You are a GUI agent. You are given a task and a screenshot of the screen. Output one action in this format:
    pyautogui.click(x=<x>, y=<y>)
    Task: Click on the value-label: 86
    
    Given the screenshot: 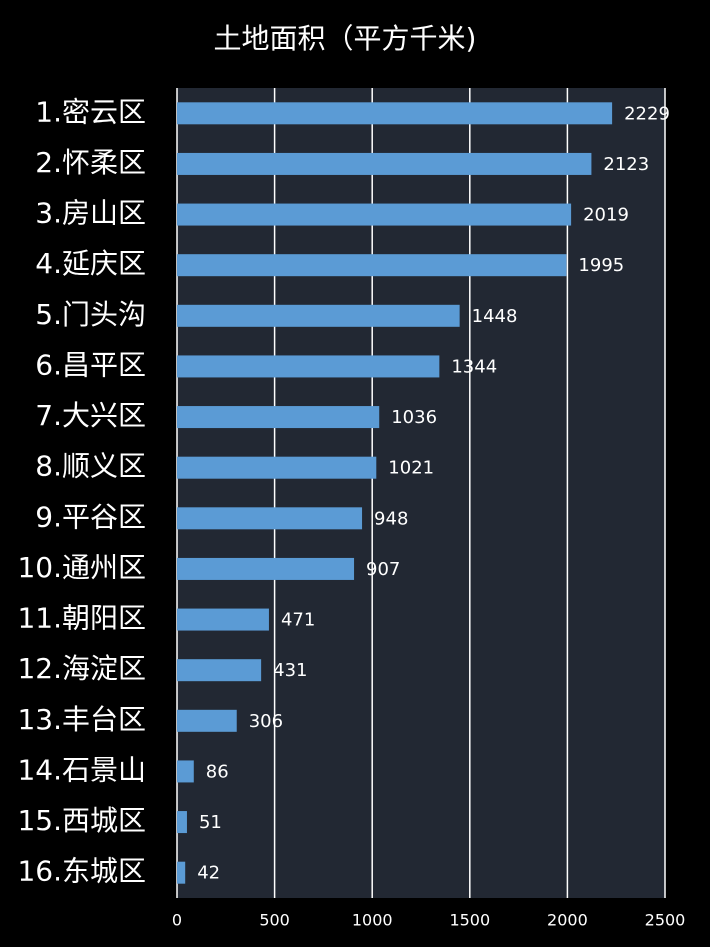 What is the action you would take?
    pyautogui.click(x=217, y=771)
    